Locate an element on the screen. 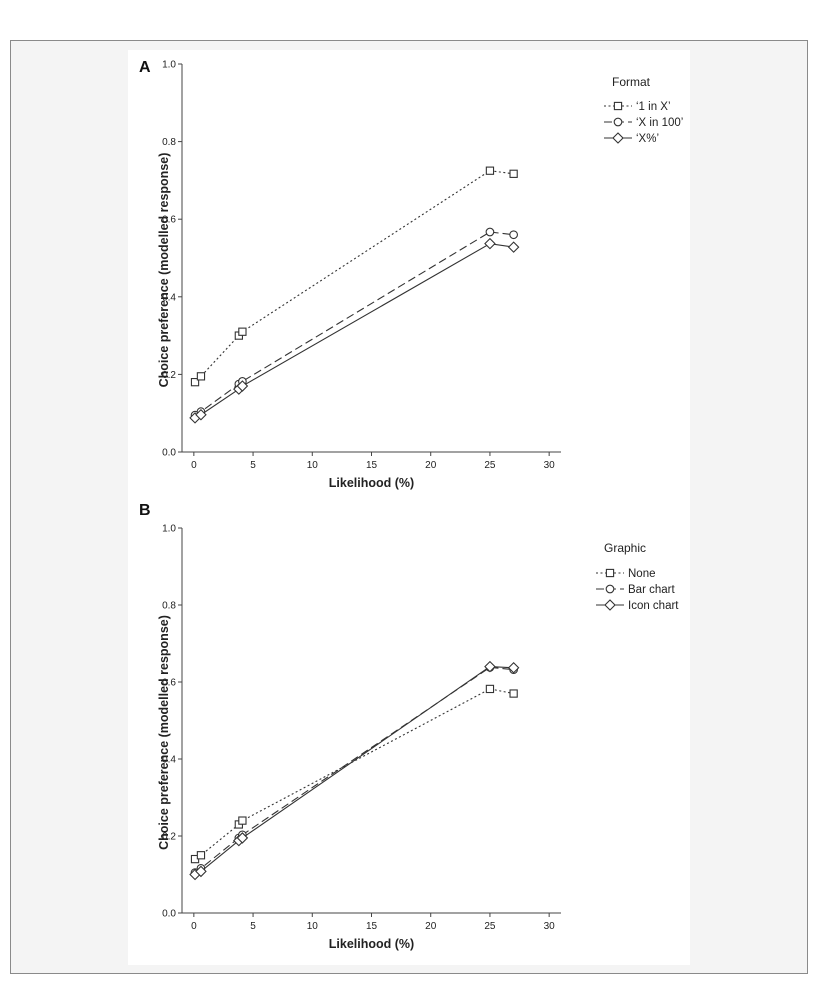 Image resolution: width=820 pixels, height=999 pixels. chart-legend: Graphic None Bar chart Icon chart is located at coordinates (637, 576).